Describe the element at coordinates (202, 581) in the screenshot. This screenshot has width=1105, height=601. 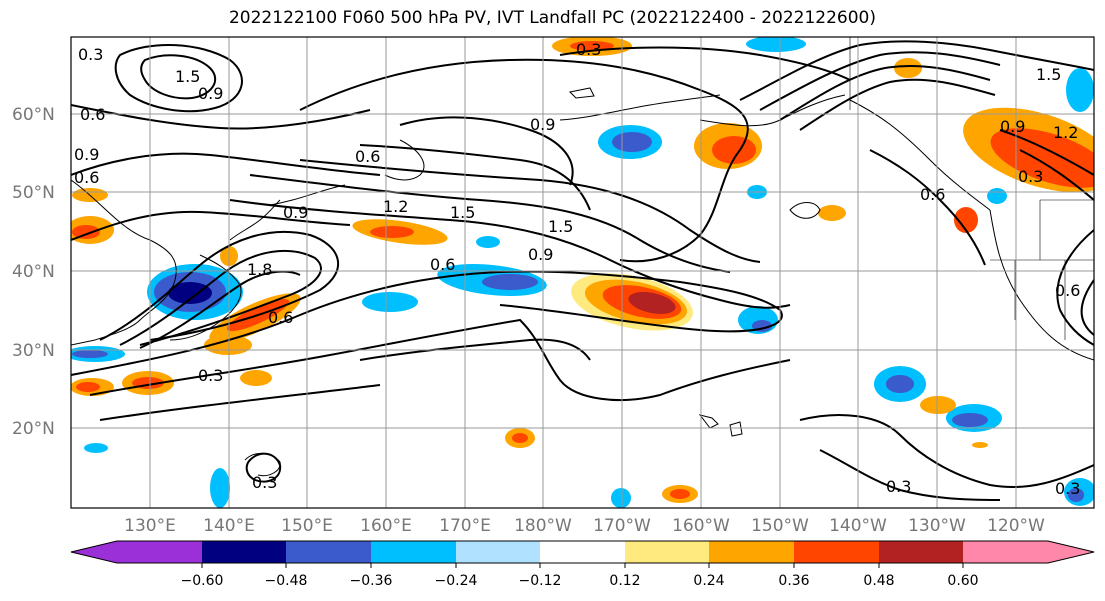
I see `colorbar-tick-label: −0.60` at that location.